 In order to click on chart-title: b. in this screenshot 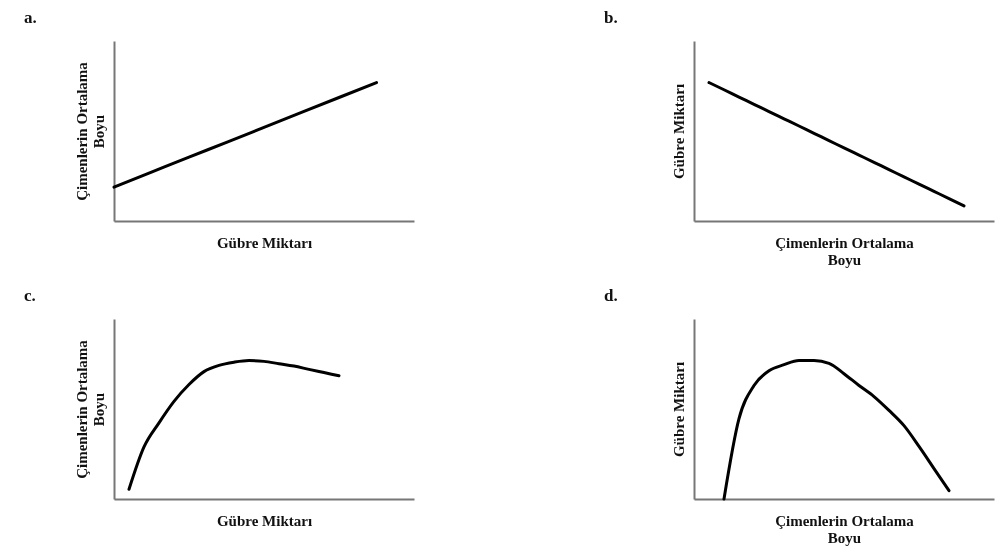, I will do `click(611, 17)`.